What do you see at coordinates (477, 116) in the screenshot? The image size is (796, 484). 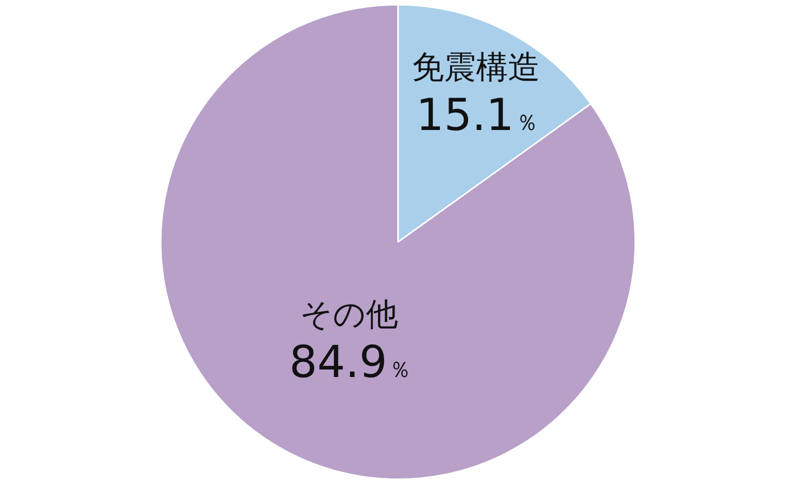 I see `data-label: 15.1％` at bounding box center [477, 116].